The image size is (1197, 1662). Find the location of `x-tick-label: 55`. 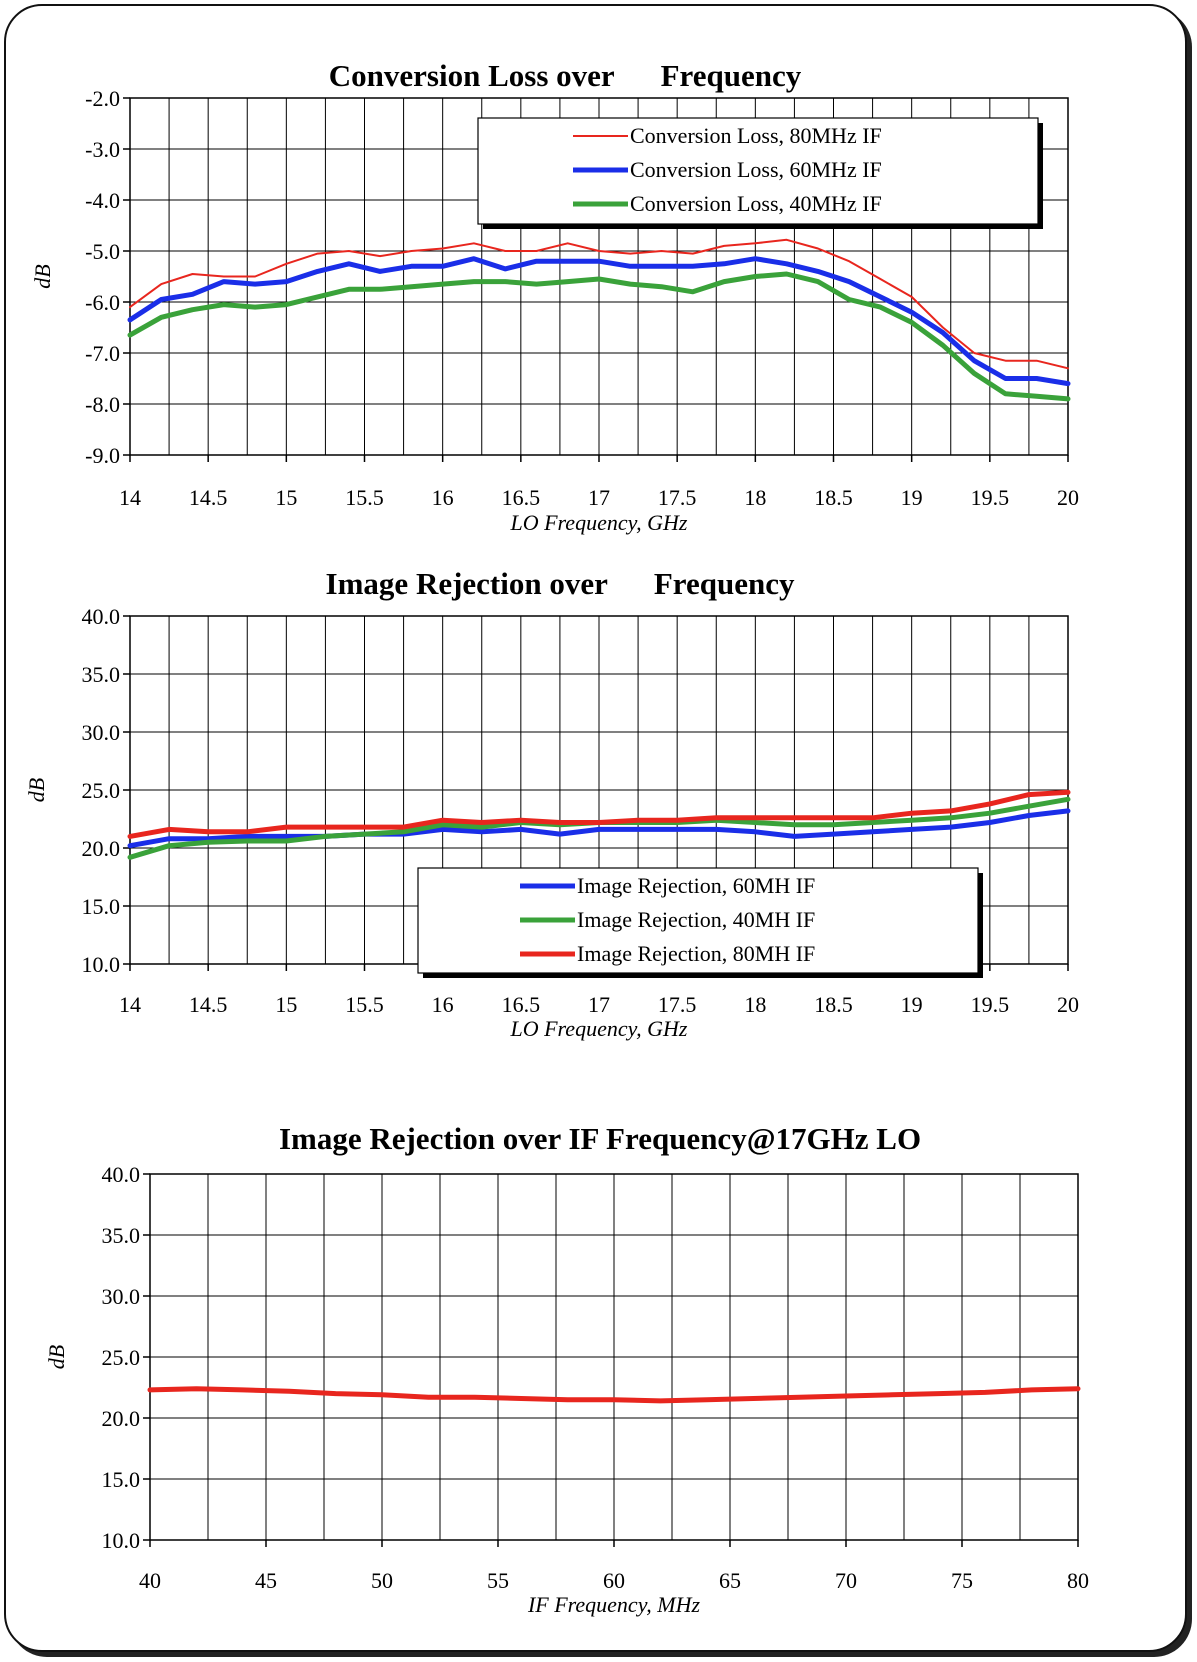

x-tick-label: 55 is located at coordinates (498, 1580).